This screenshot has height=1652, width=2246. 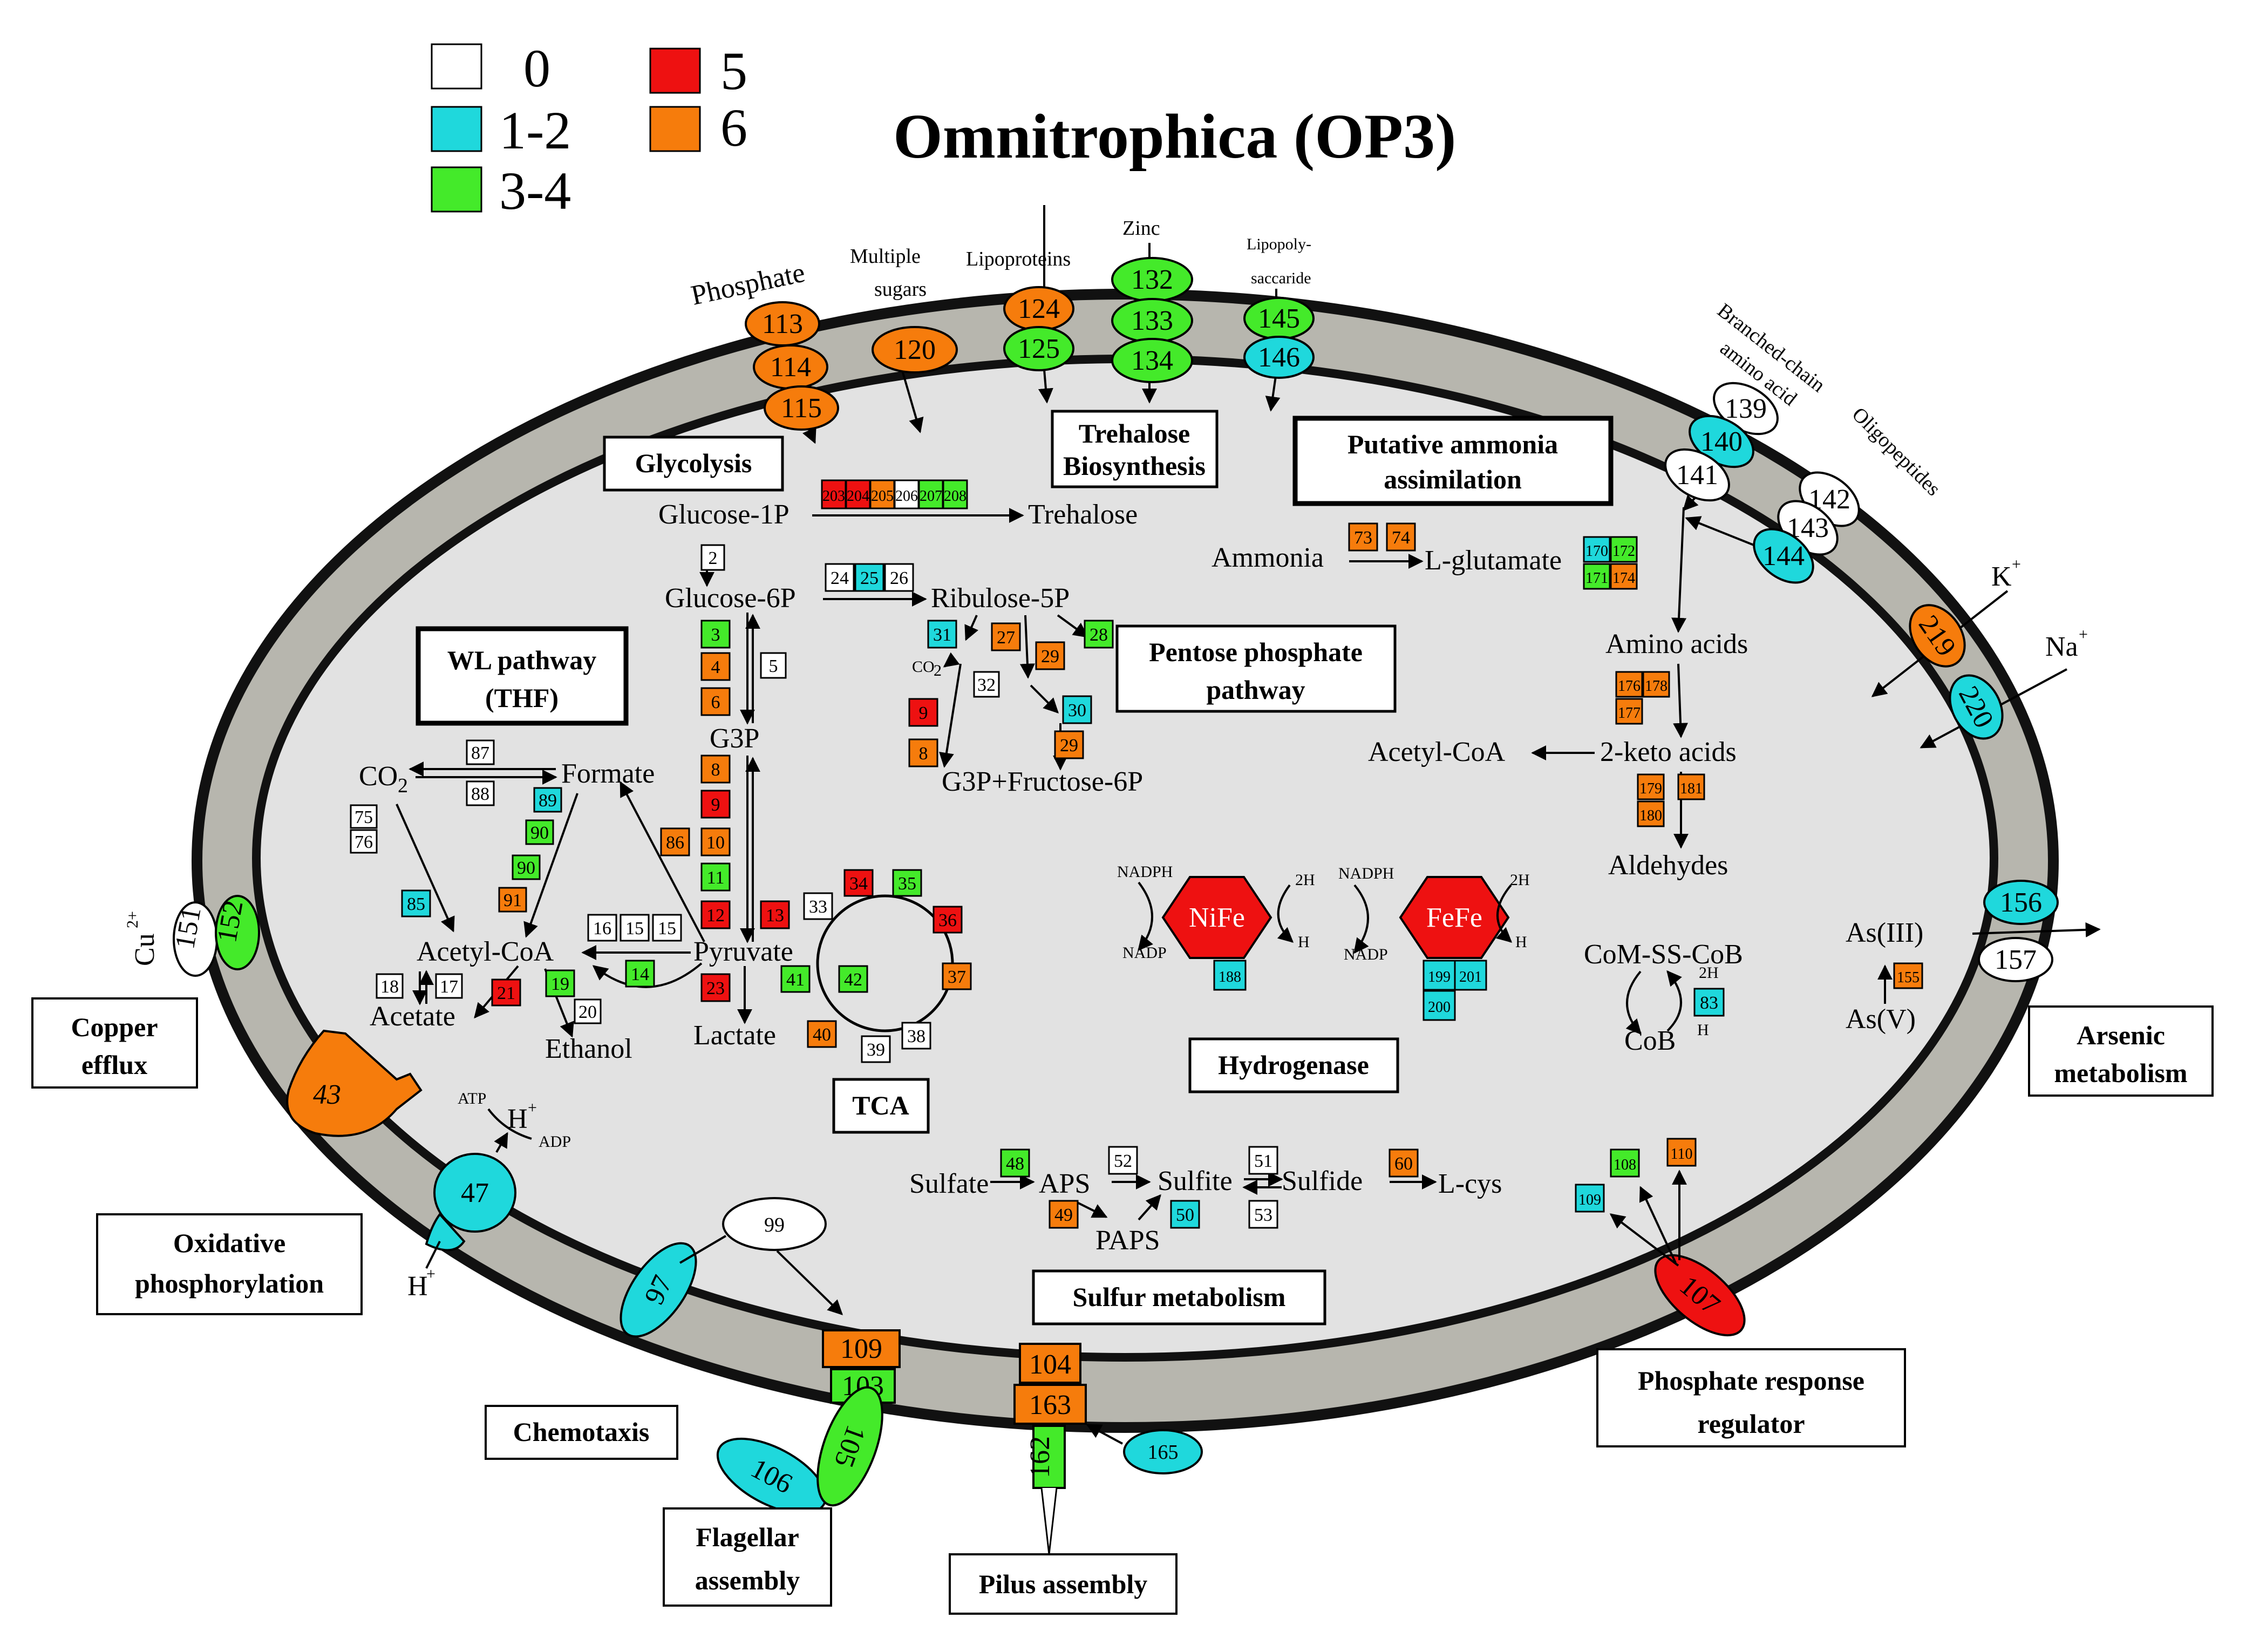 What do you see at coordinates (1141, 228) in the screenshot?
I see `zinc-label: Zinc` at bounding box center [1141, 228].